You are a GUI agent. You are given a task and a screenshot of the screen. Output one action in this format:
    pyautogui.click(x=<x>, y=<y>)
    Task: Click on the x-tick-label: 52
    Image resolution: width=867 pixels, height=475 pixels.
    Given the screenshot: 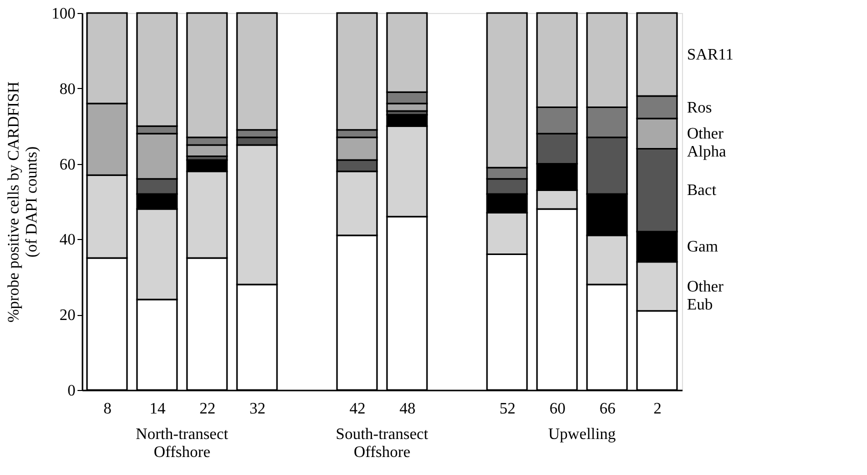 What is the action you would take?
    pyautogui.click(x=508, y=409)
    